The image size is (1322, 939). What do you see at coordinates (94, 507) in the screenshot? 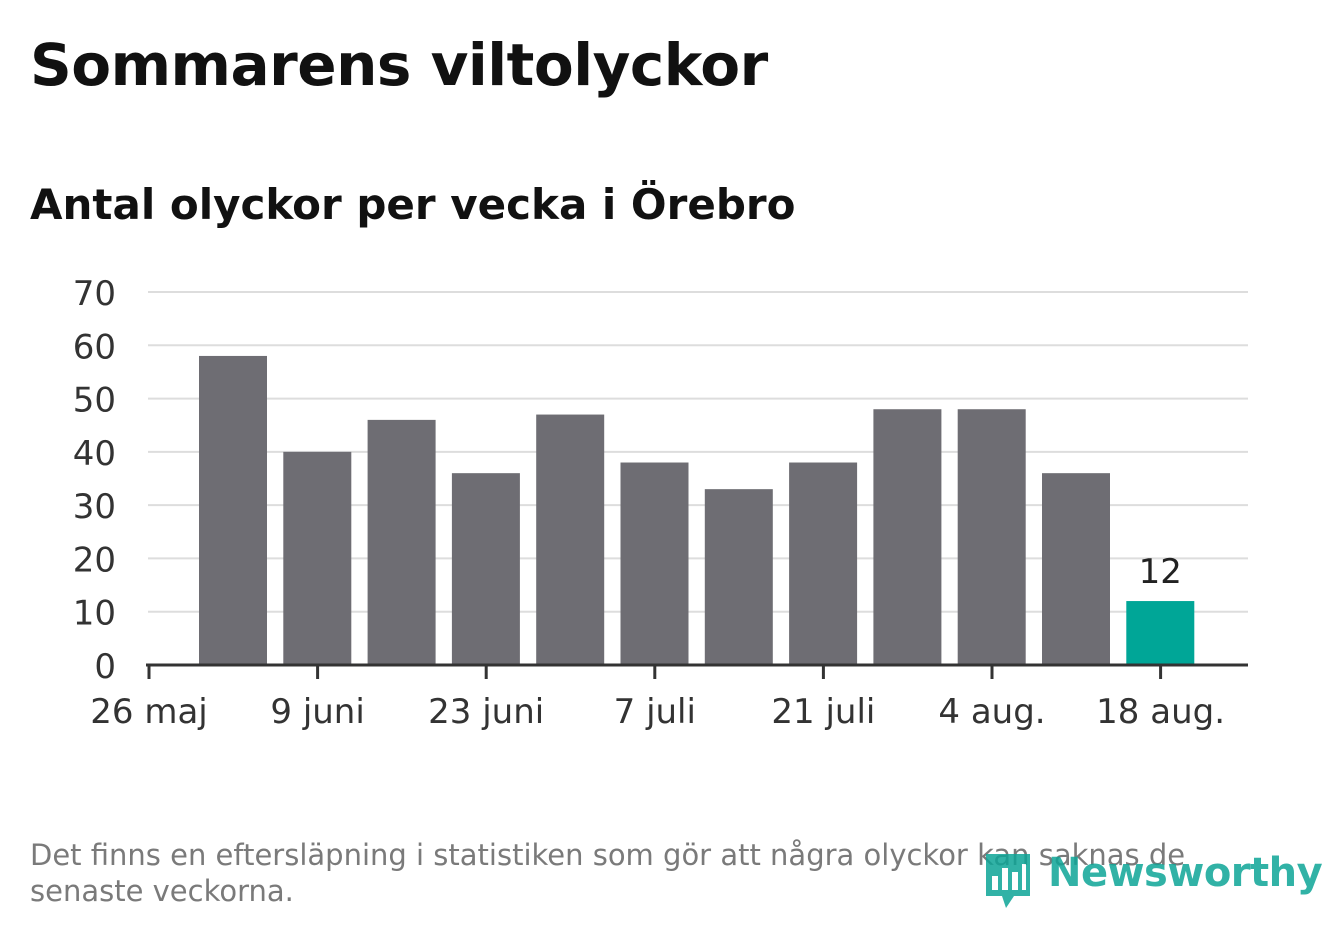
I see `y-tick-label: 30` at bounding box center [94, 507].